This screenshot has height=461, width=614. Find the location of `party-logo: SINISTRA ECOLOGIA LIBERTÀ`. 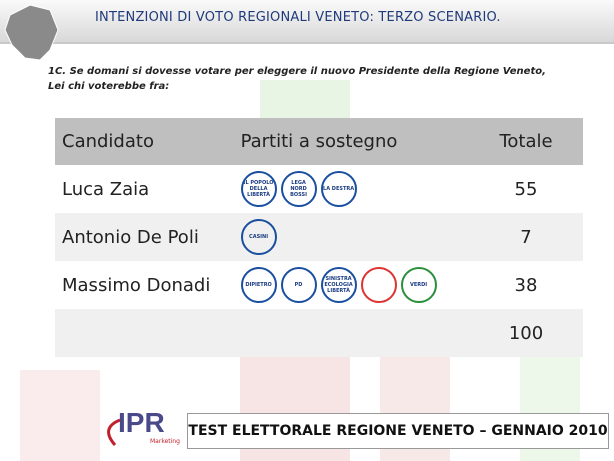

party-logo: SINISTRA ECOLOGIA LIBERTÀ is located at coordinates (338, 285).